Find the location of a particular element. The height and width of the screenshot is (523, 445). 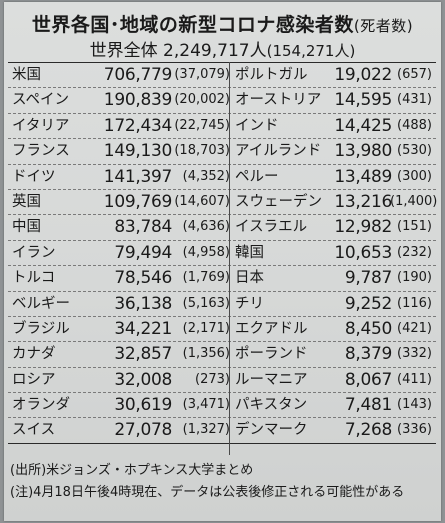

title-deaths-label: (死者数) is located at coordinates (383, 26).